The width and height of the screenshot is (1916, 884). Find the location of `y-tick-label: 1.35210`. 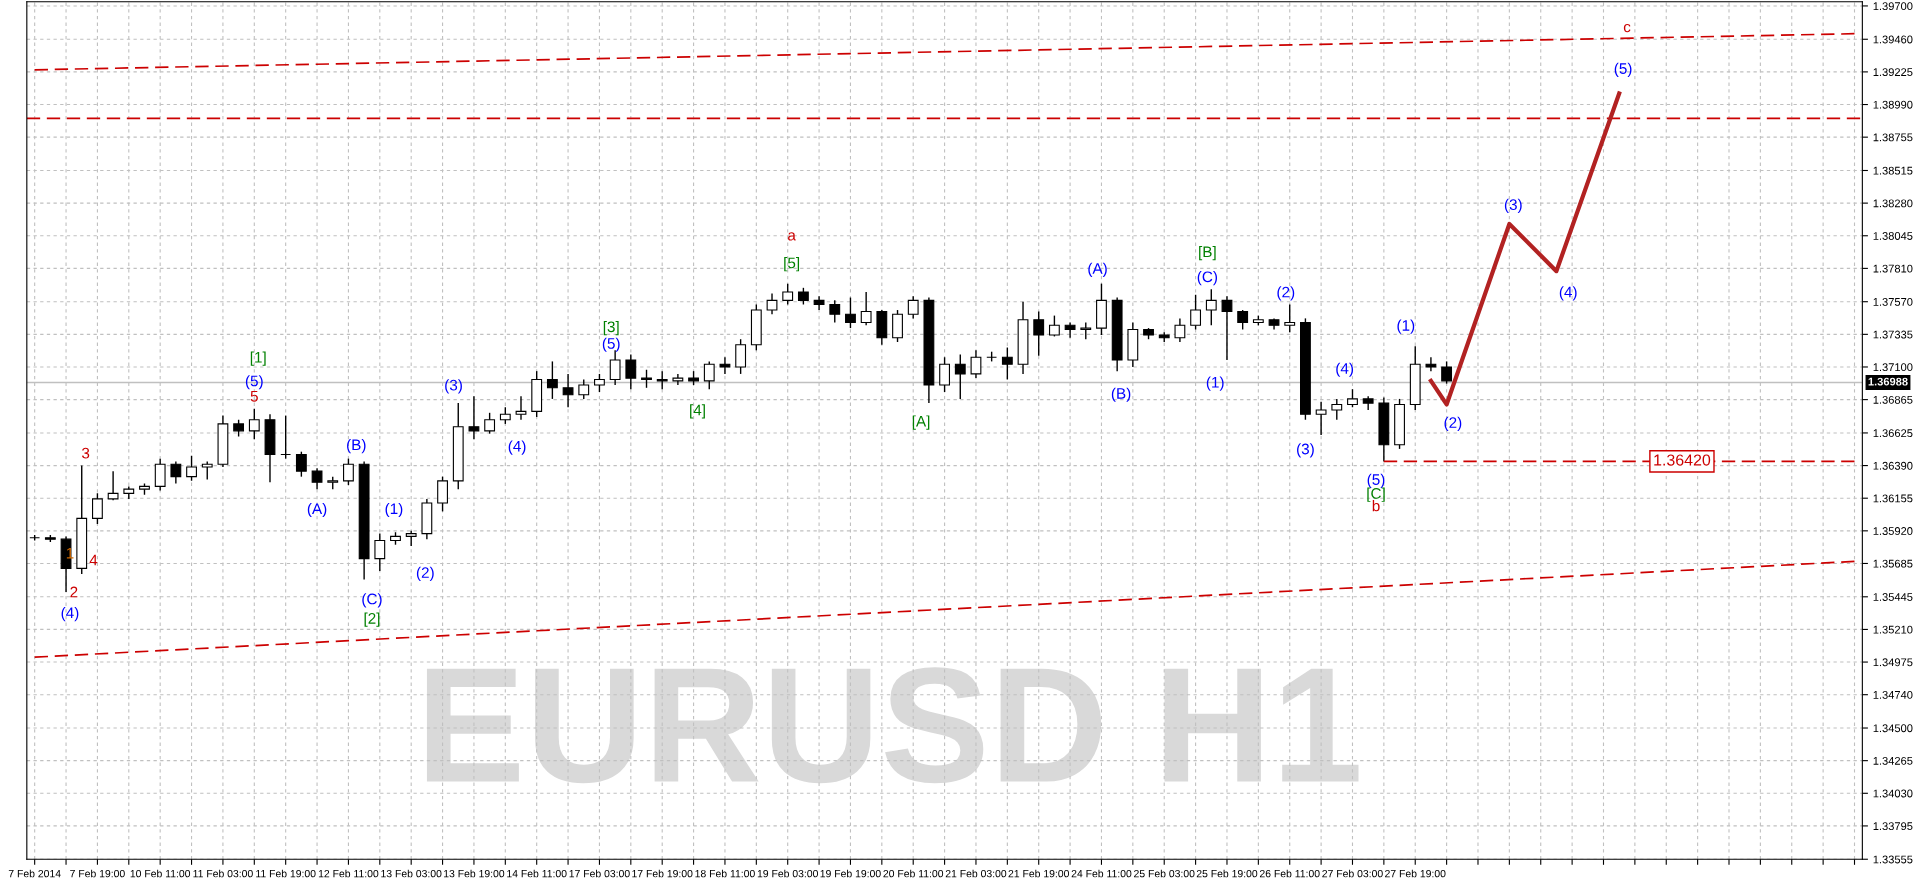

y-tick-label: 1.35210 is located at coordinates (1893, 629).